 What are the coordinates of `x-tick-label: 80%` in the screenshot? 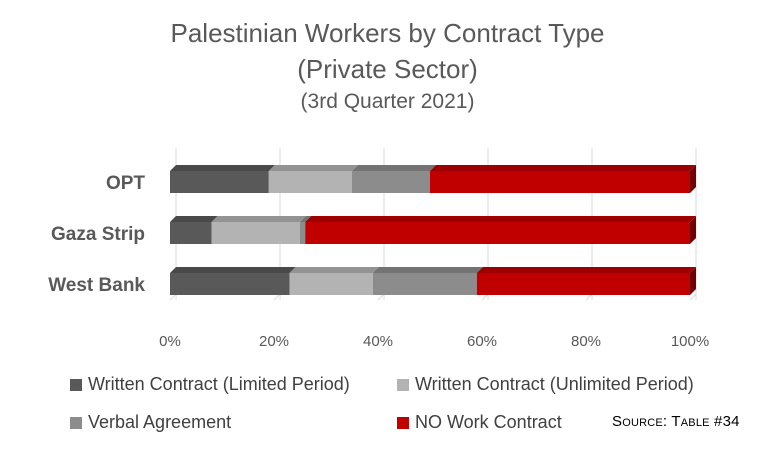 It's located at (586, 341).